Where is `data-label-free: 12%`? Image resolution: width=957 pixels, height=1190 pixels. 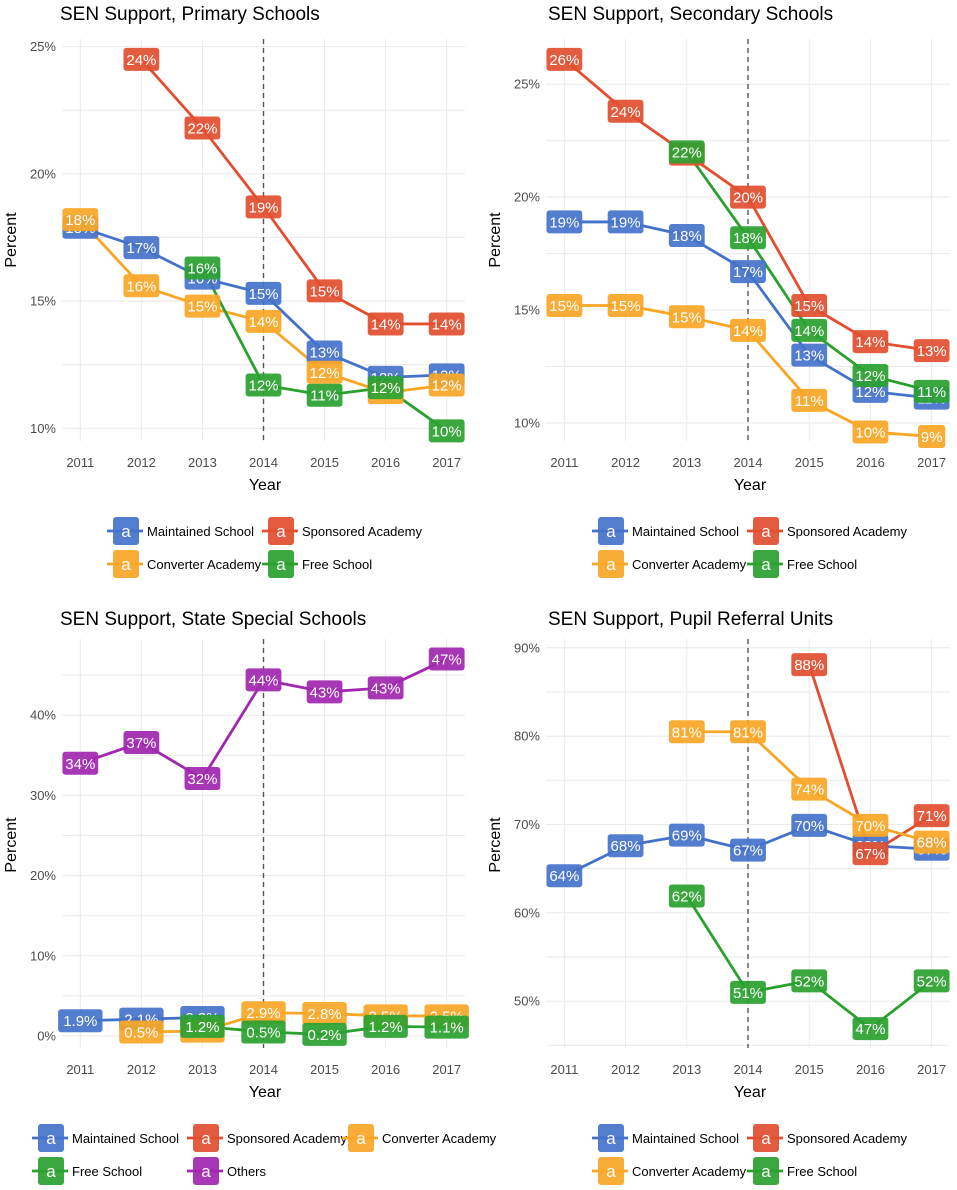
data-label-free: 12% is located at coordinates (870, 376).